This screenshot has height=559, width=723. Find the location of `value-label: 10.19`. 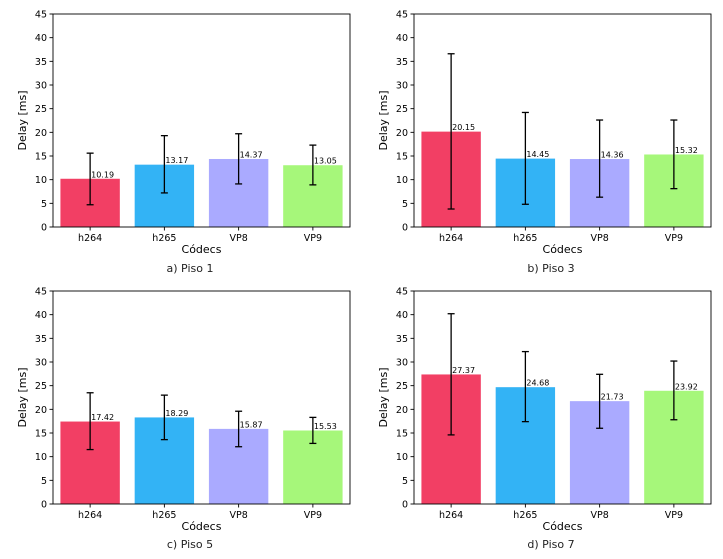

value-label: 10.19 is located at coordinates (102, 174).